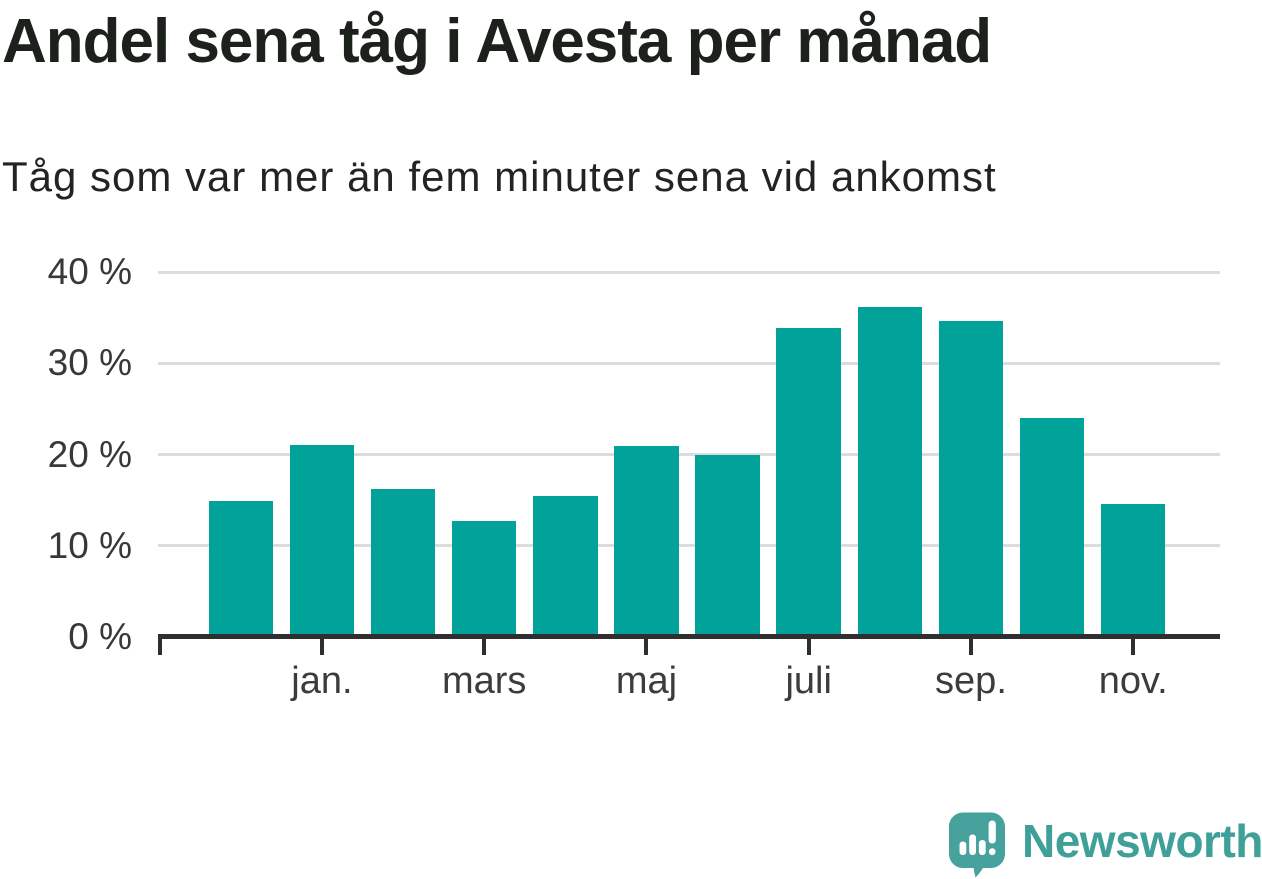 Image resolution: width=1262 pixels, height=879 pixels. What do you see at coordinates (970, 646) in the screenshot?
I see `x-tick-sep.` at bounding box center [970, 646].